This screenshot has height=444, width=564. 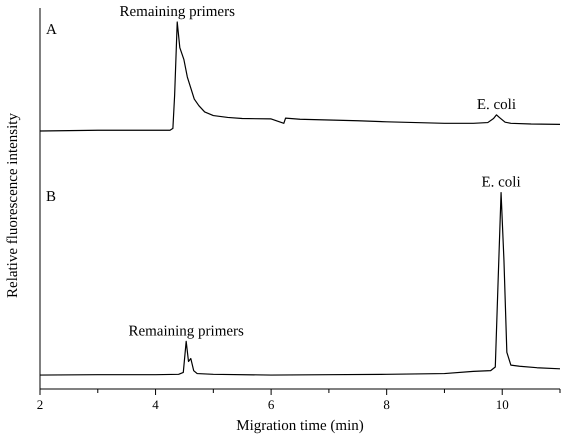 What do you see at coordinates (40, 404) in the screenshot?
I see `x-tick-label: 2` at bounding box center [40, 404].